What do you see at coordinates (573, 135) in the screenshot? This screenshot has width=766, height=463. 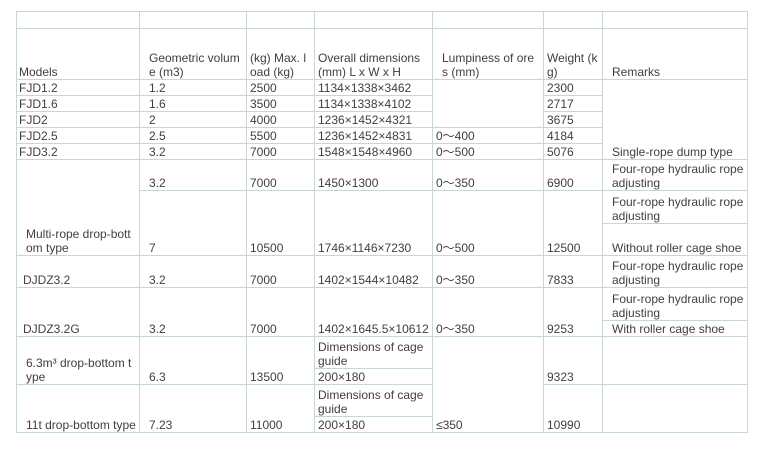 I see `weight-cell: 4184` at bounding box center [573, 135].